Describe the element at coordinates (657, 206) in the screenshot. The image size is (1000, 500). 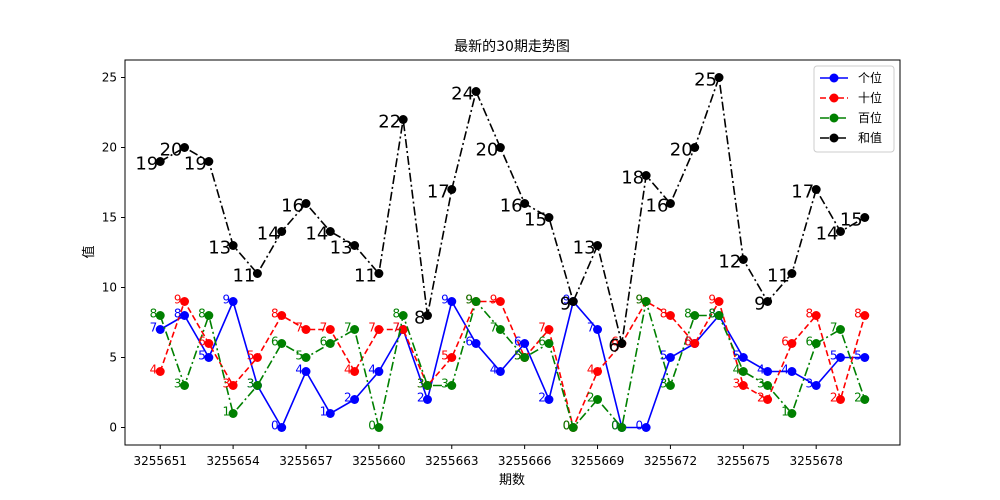
I see `series-4-data-label: 16` at that location.